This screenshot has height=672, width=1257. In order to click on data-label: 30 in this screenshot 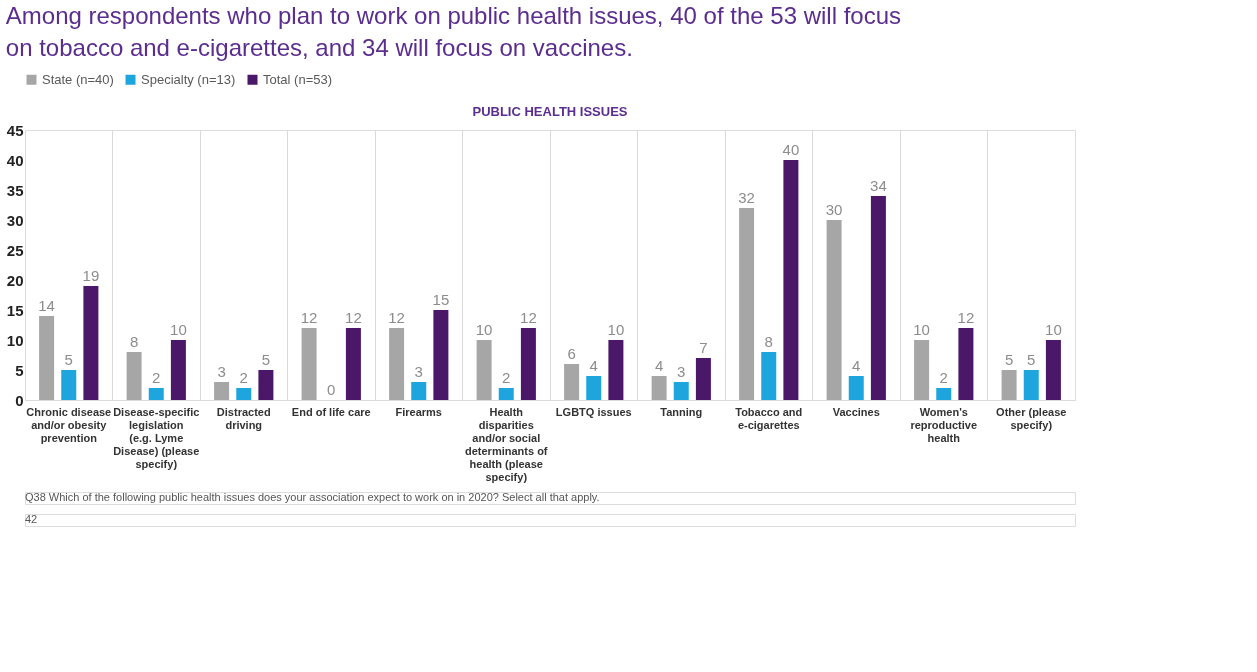, I will do `click(834, 209)`.